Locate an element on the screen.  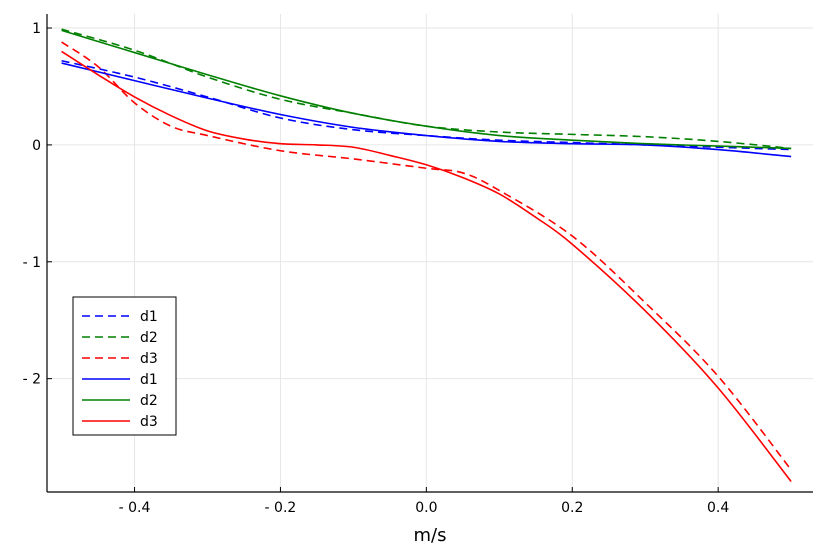
x-tick-label: 0.2 is located at coordinates (572, 508).